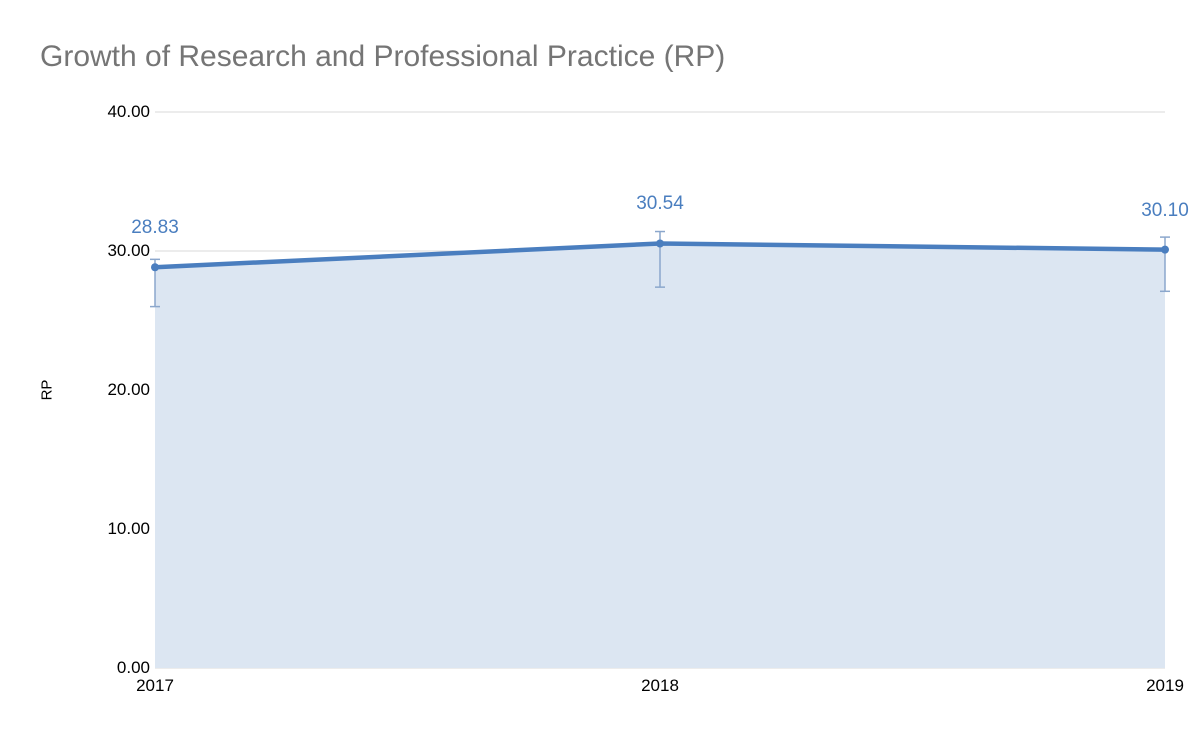 The image size is (1200, 741). I want to click on y-tick-label: 30.00, so click(128, 250).